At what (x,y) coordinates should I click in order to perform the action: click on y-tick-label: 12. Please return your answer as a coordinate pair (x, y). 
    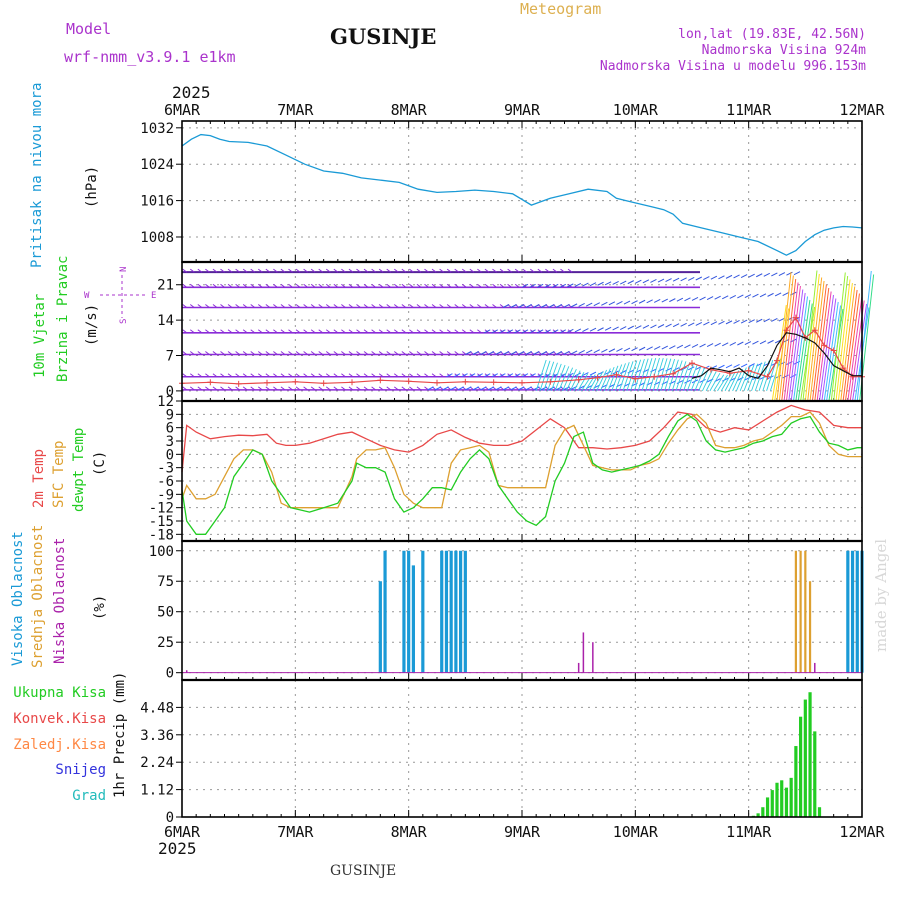
    Looking at the image, I should click on (165, 402).